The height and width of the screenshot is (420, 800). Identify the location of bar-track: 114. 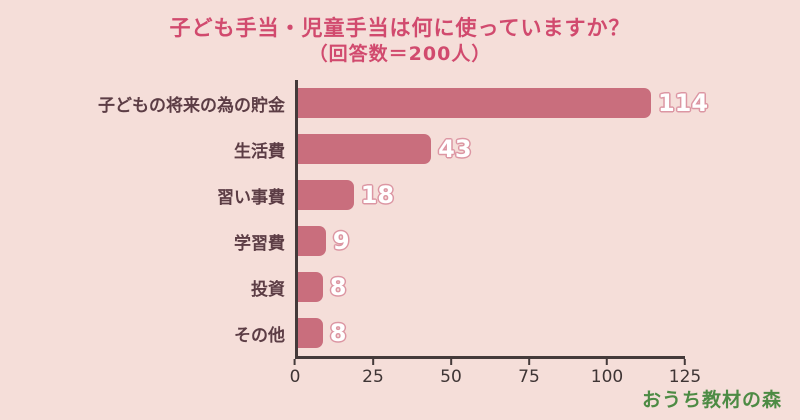
(501, 103).